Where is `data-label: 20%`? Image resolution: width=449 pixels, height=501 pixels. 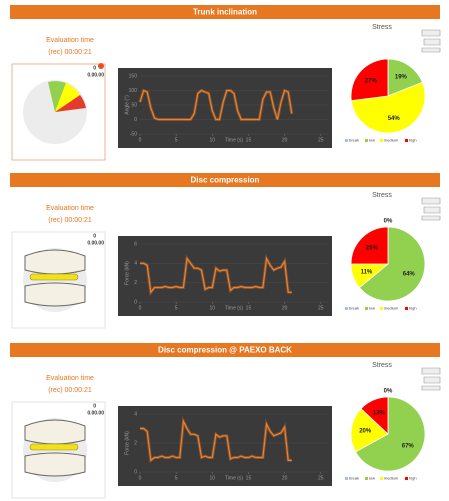
data-label: 20% is located at coordinates (365, 432).